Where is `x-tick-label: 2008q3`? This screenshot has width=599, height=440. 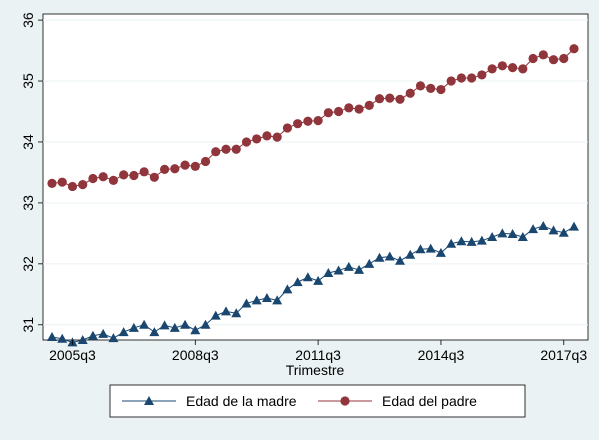 x-tick-label: 2008q3 is located at coordinates (195, 355).